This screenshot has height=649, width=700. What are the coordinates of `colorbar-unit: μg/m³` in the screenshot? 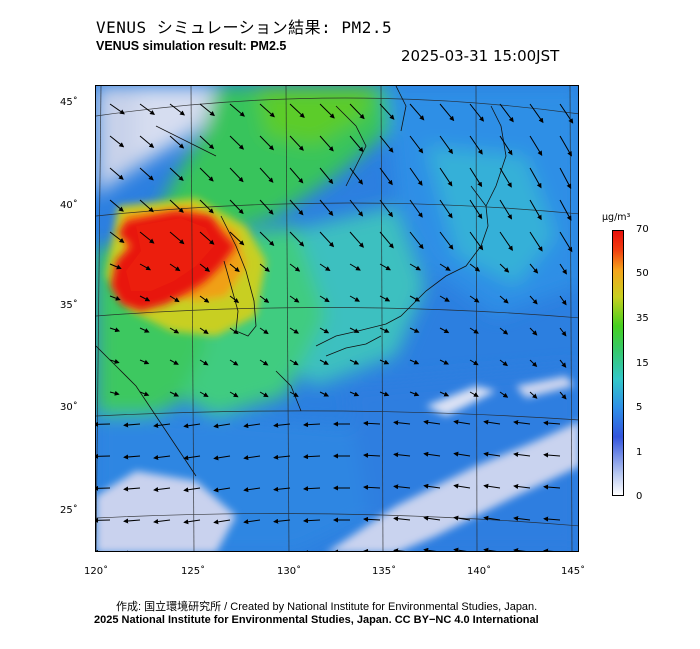 It's located at (616, 217).